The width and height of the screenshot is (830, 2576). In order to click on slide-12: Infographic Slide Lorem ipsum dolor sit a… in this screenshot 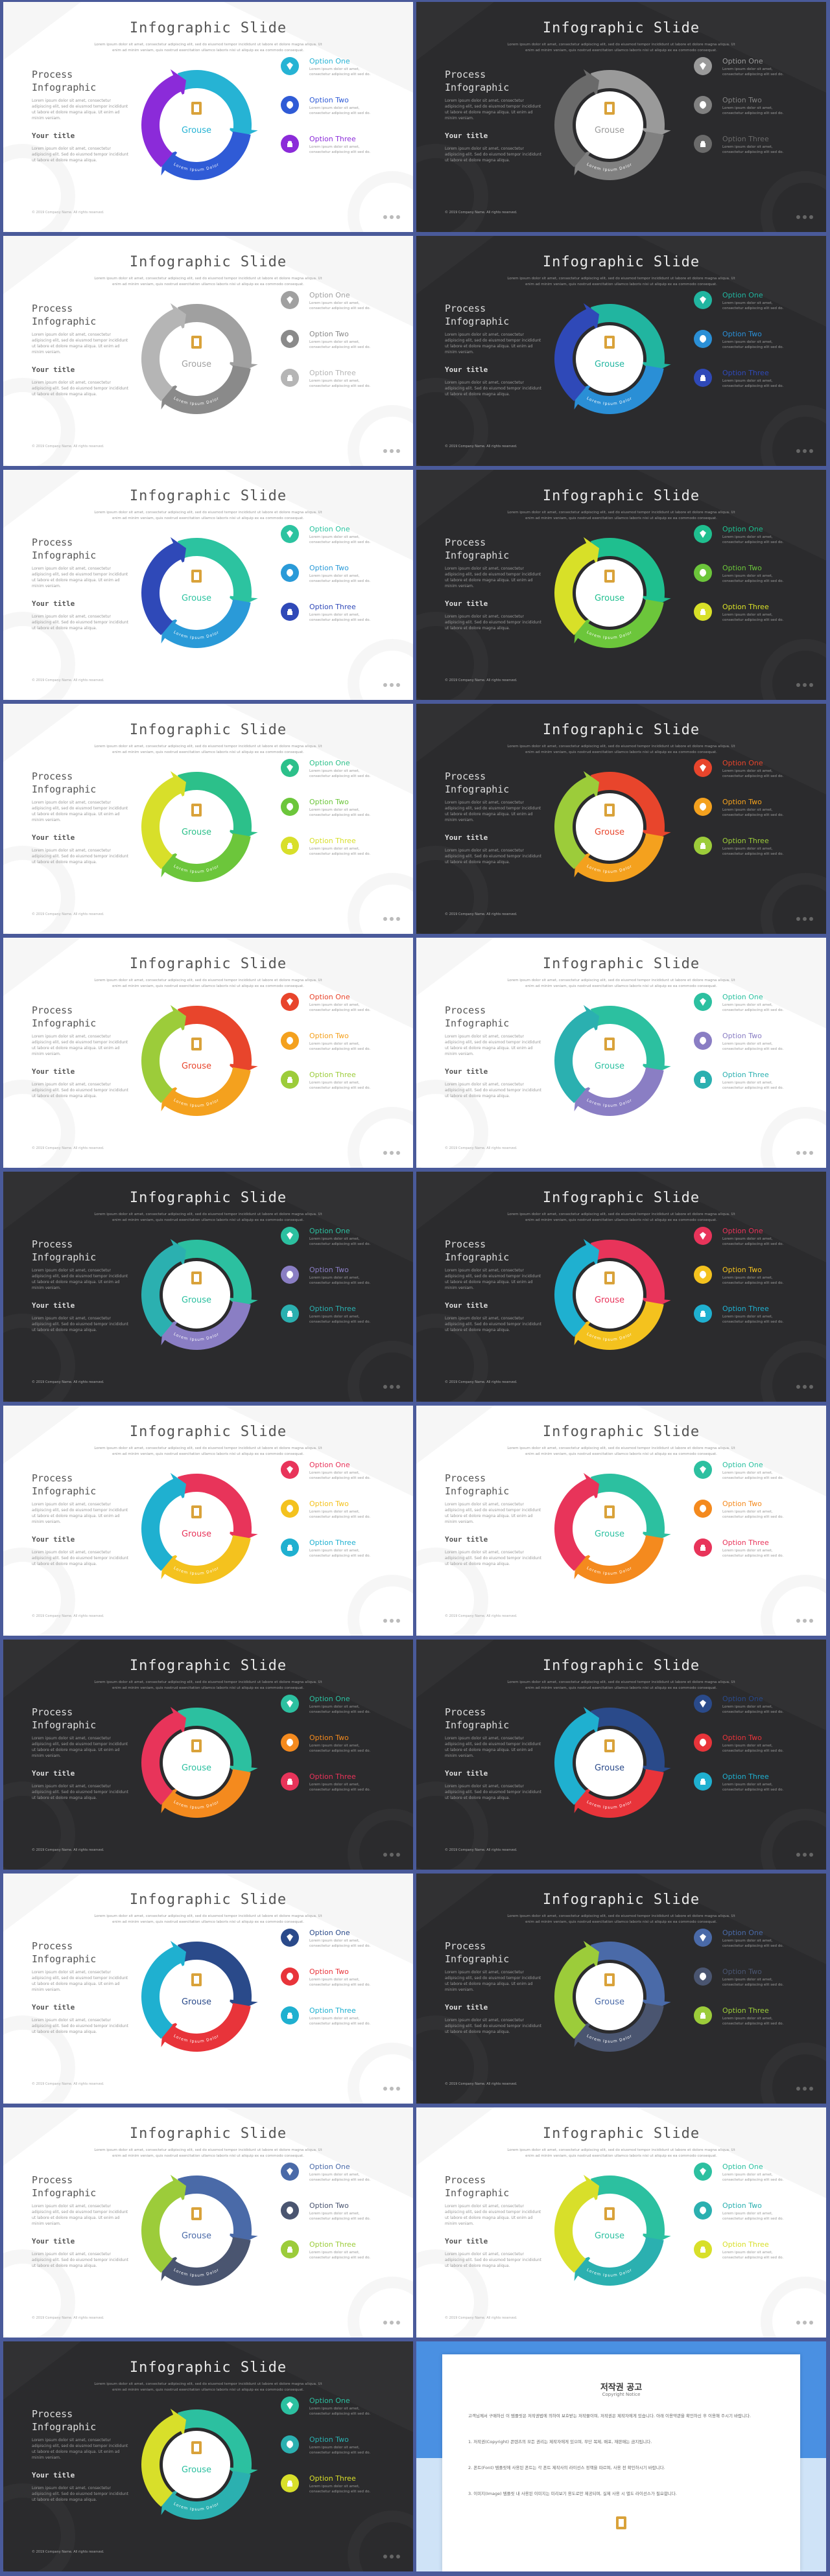, I will do `click(621, 1287)`.